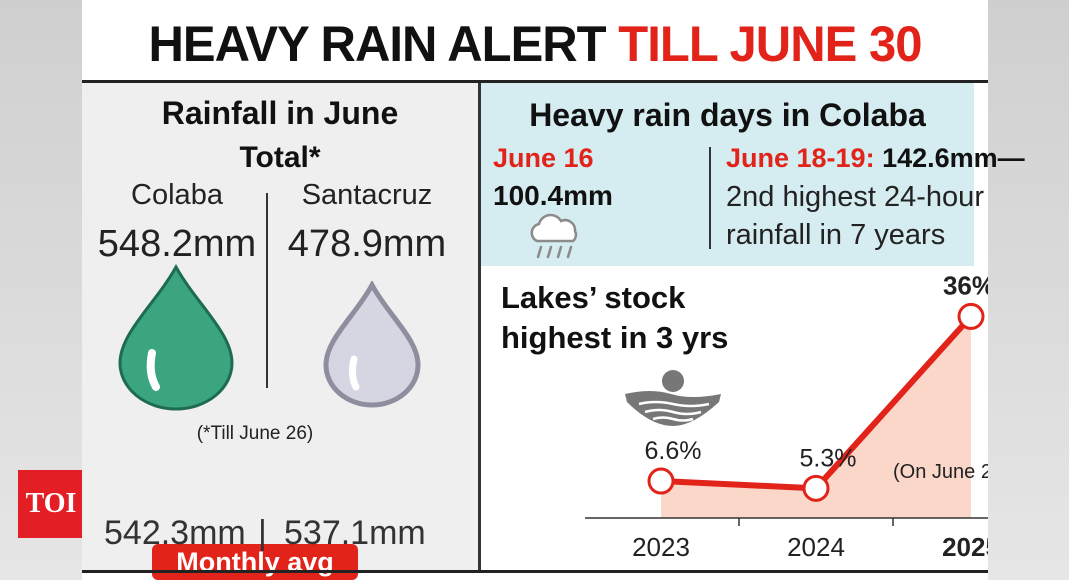 The image size is (1069, 580). I want to click on headline-part1: HEAVY RAIN ALERT, so click(377, 44).